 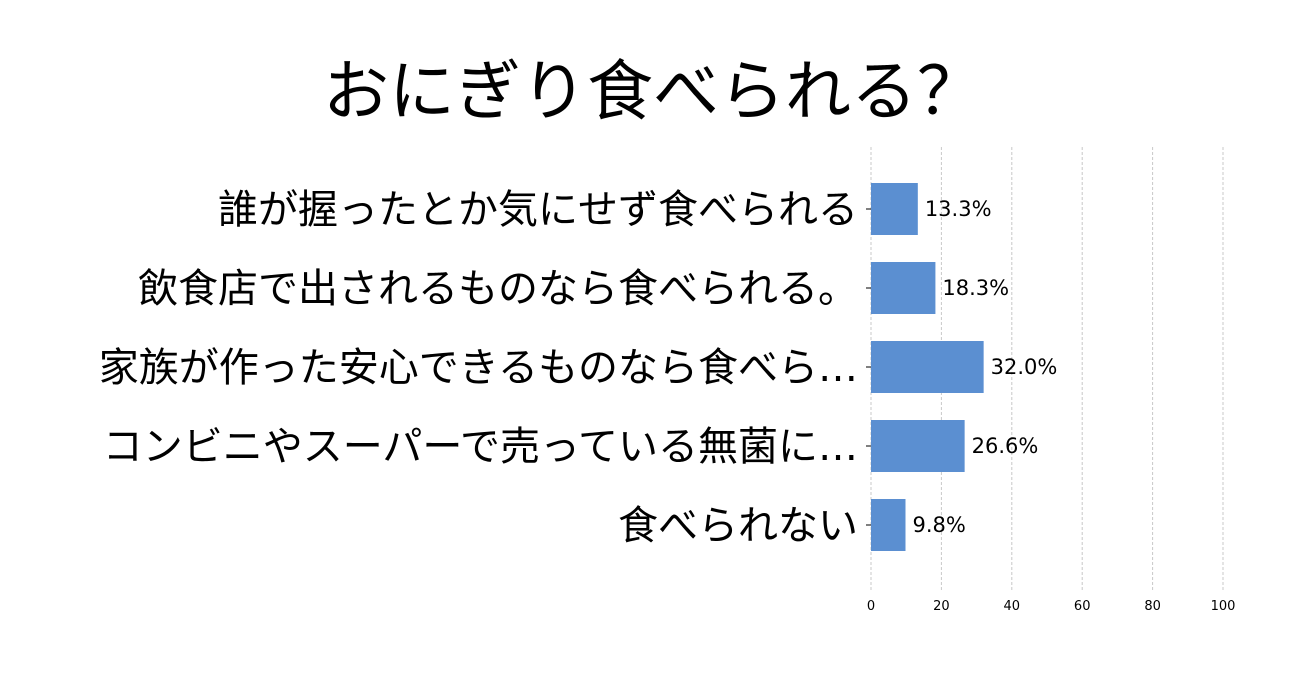 I want to click on value-label: 32.0%, so click(x=1024, y=367).